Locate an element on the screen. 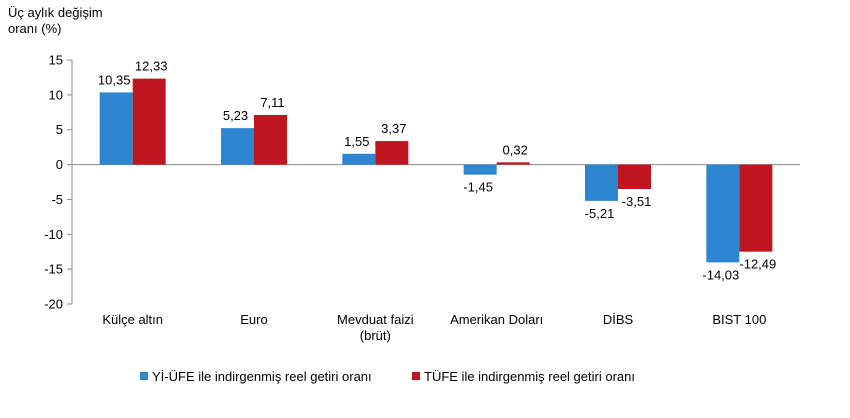 The width and height of the screenshot is (850, 418). y-tick-label: -10 is located at coordinates (53, 234).